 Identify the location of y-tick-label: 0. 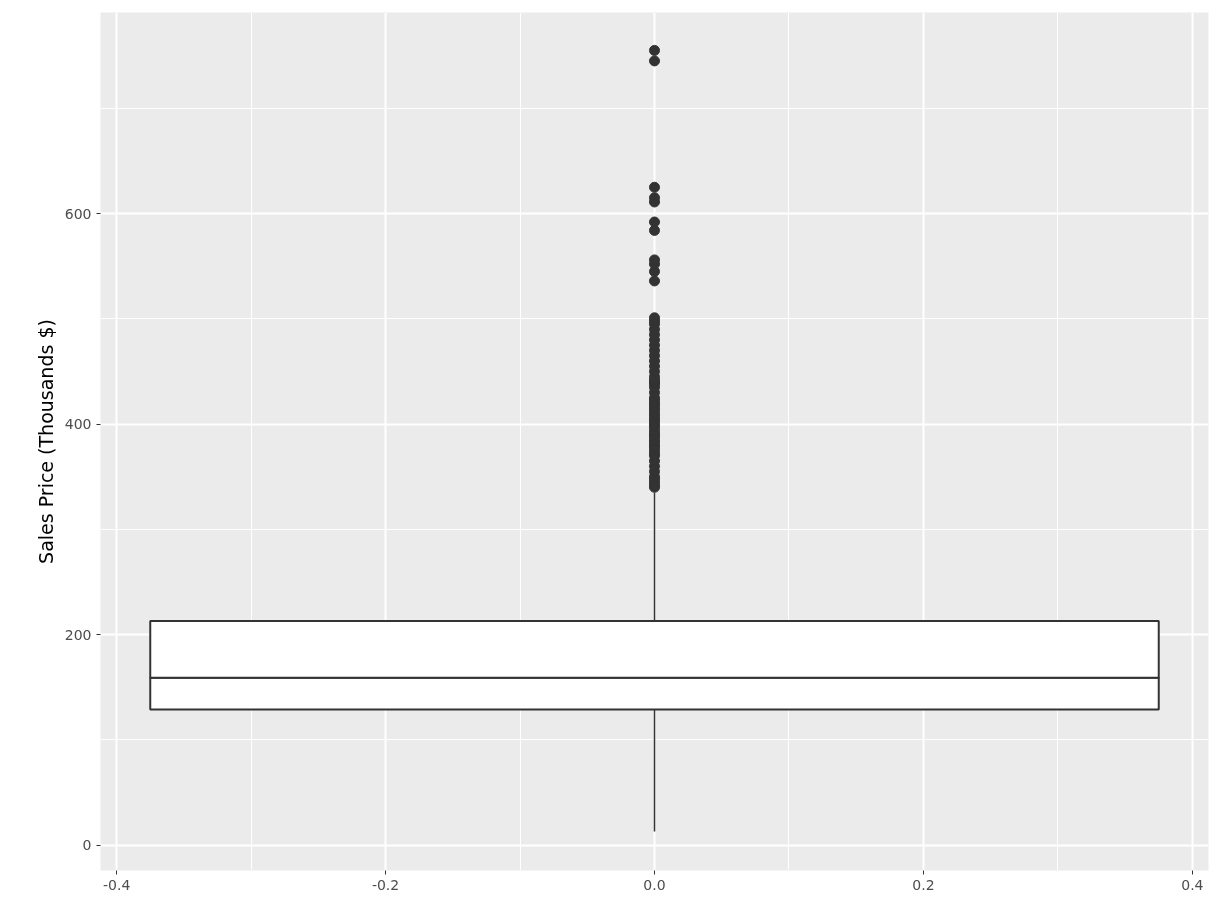
(87, 845).